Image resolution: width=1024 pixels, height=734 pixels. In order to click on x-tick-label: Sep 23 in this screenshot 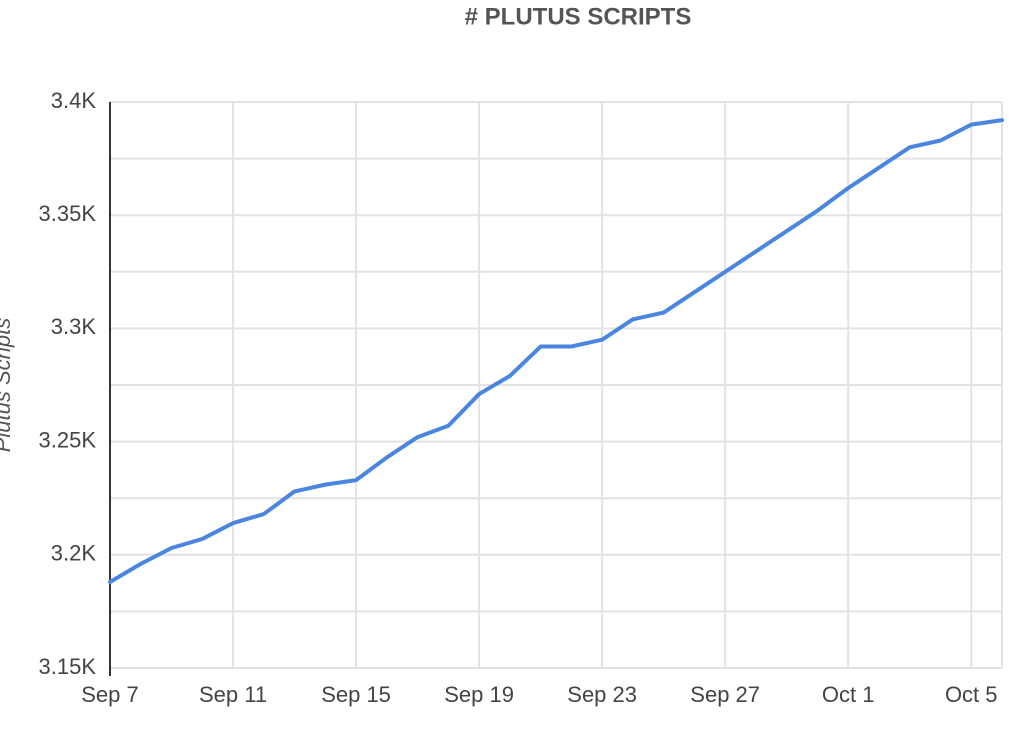, I will do `click(602, 694)`.